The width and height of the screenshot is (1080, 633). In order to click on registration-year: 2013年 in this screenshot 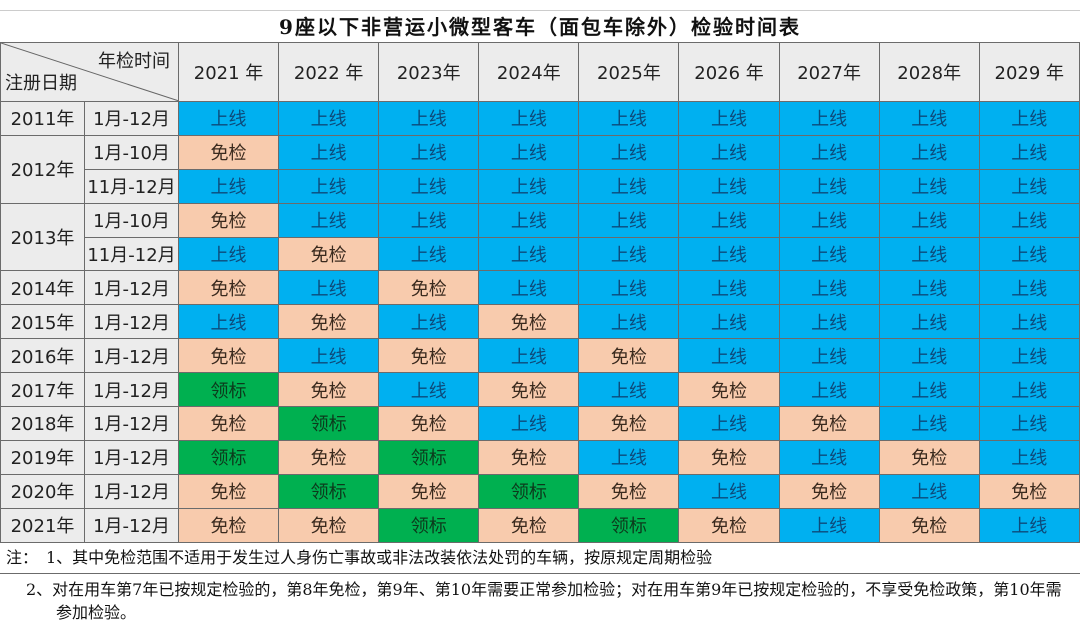, I will do `click(42, 237)`.